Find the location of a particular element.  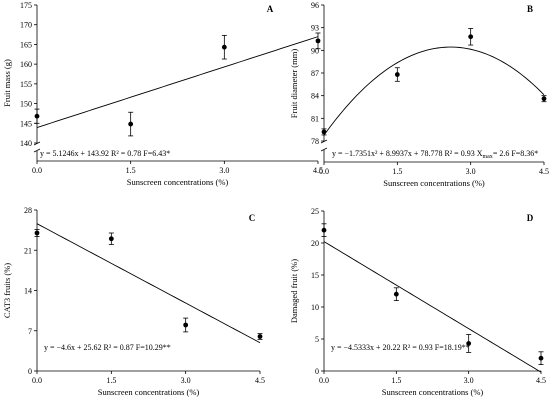

panel-letter: D is located at coordinates (530, 218).